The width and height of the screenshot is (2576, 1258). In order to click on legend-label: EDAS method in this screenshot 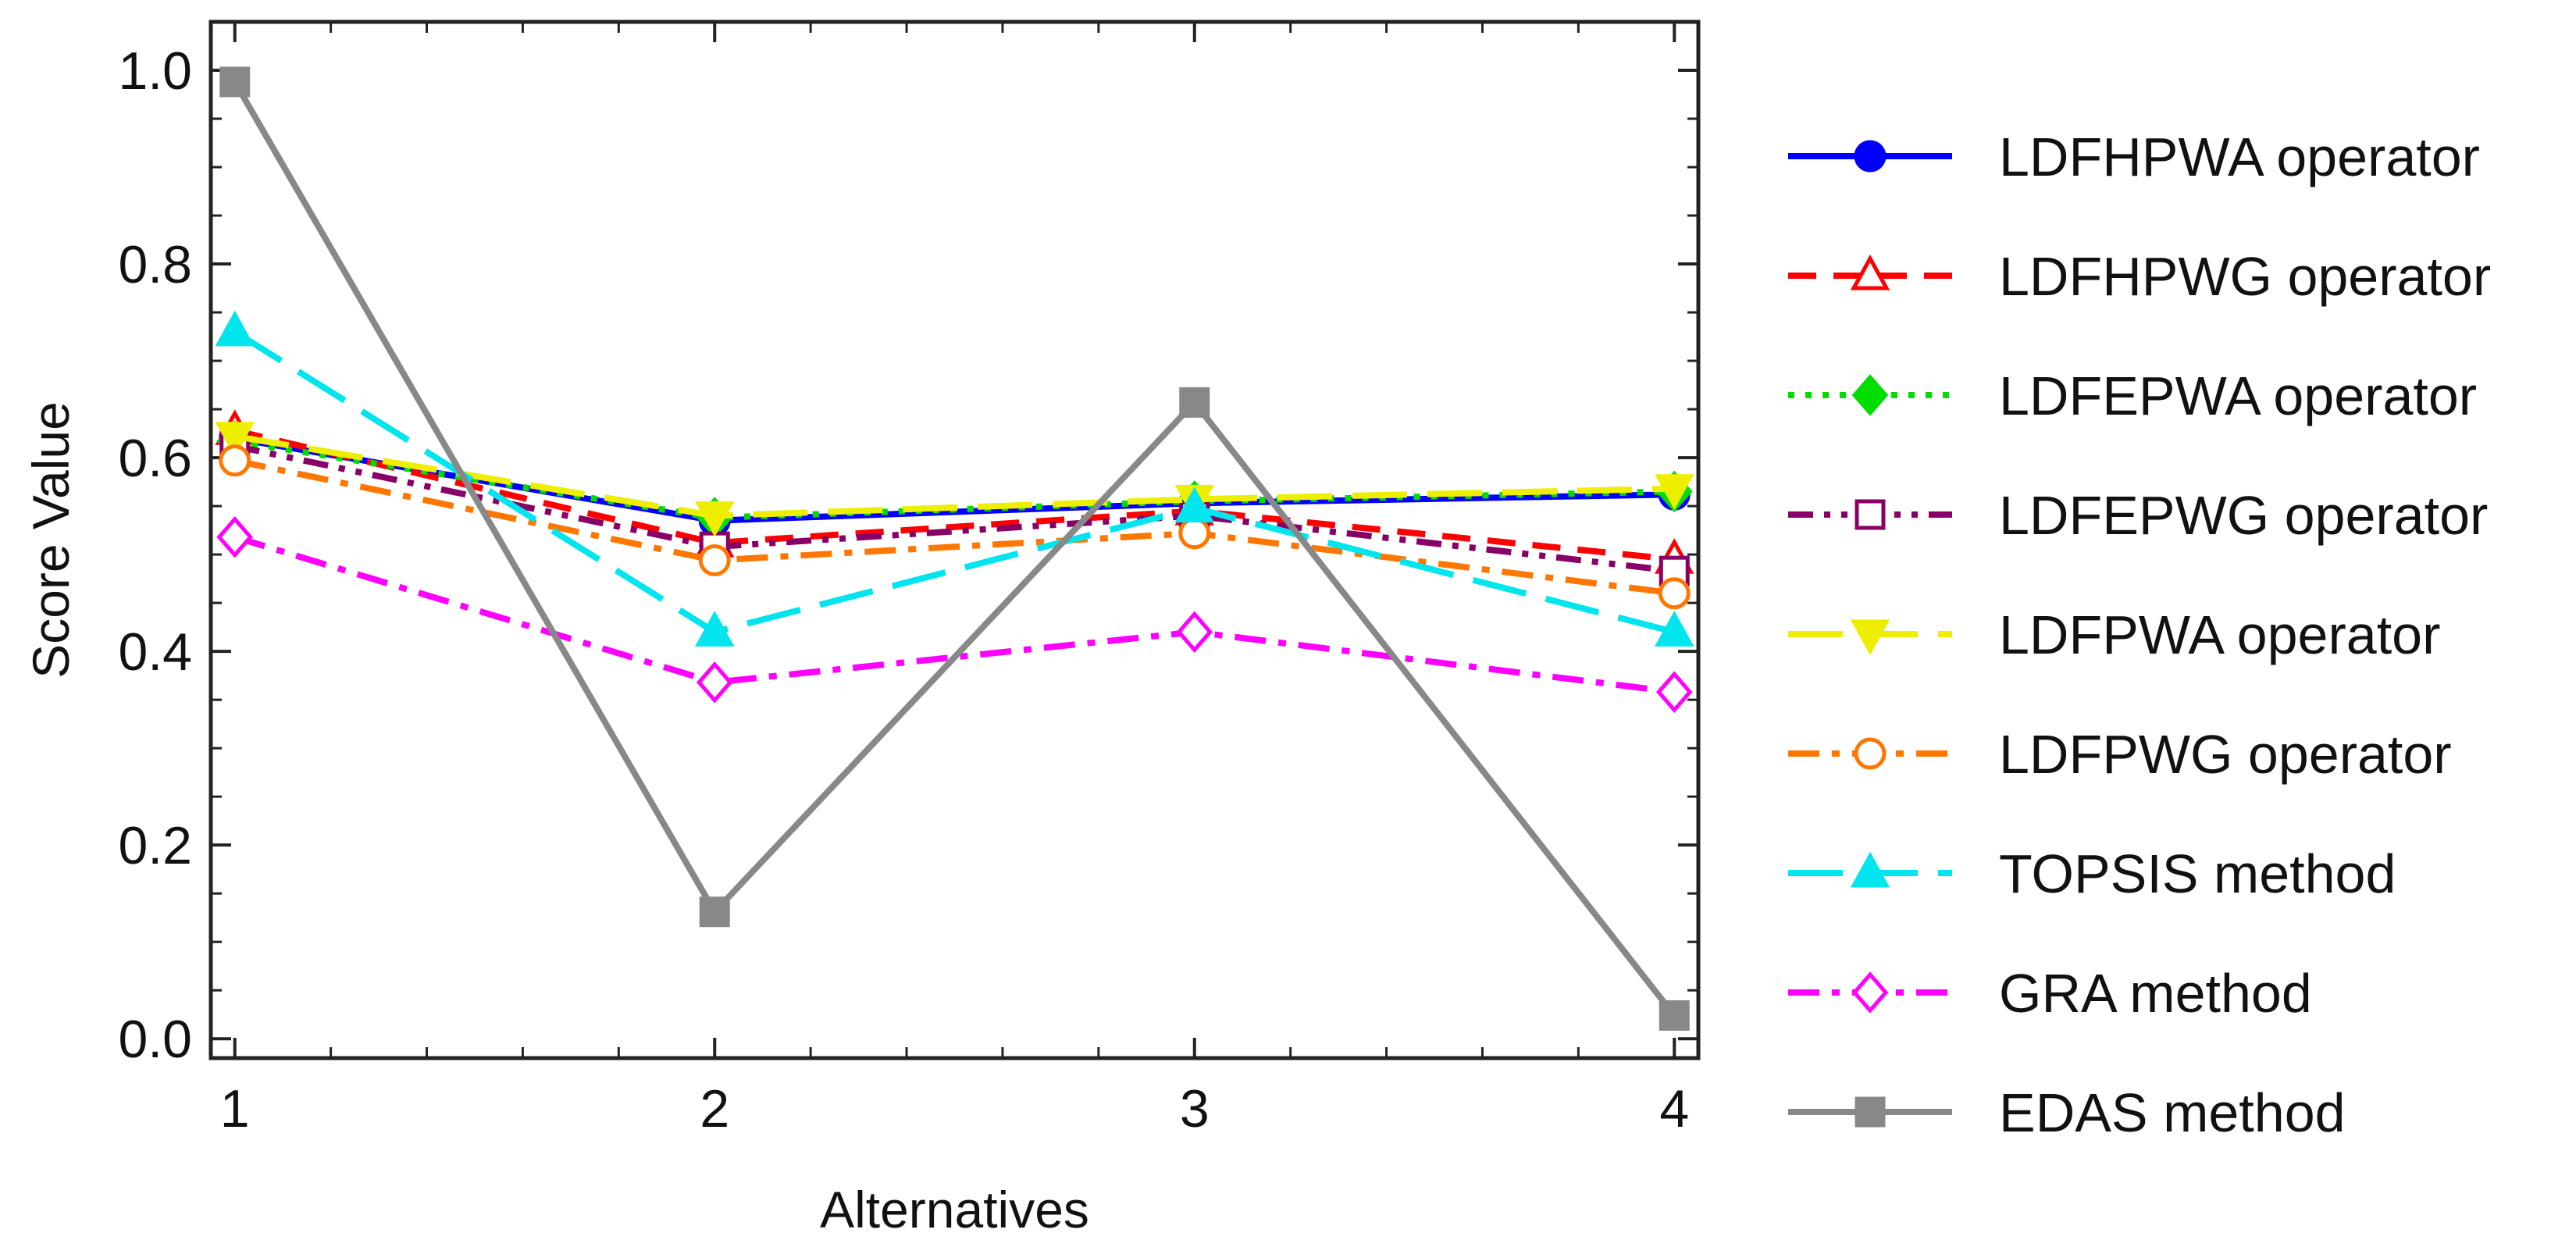, I will do `click(2172, 1112)`.